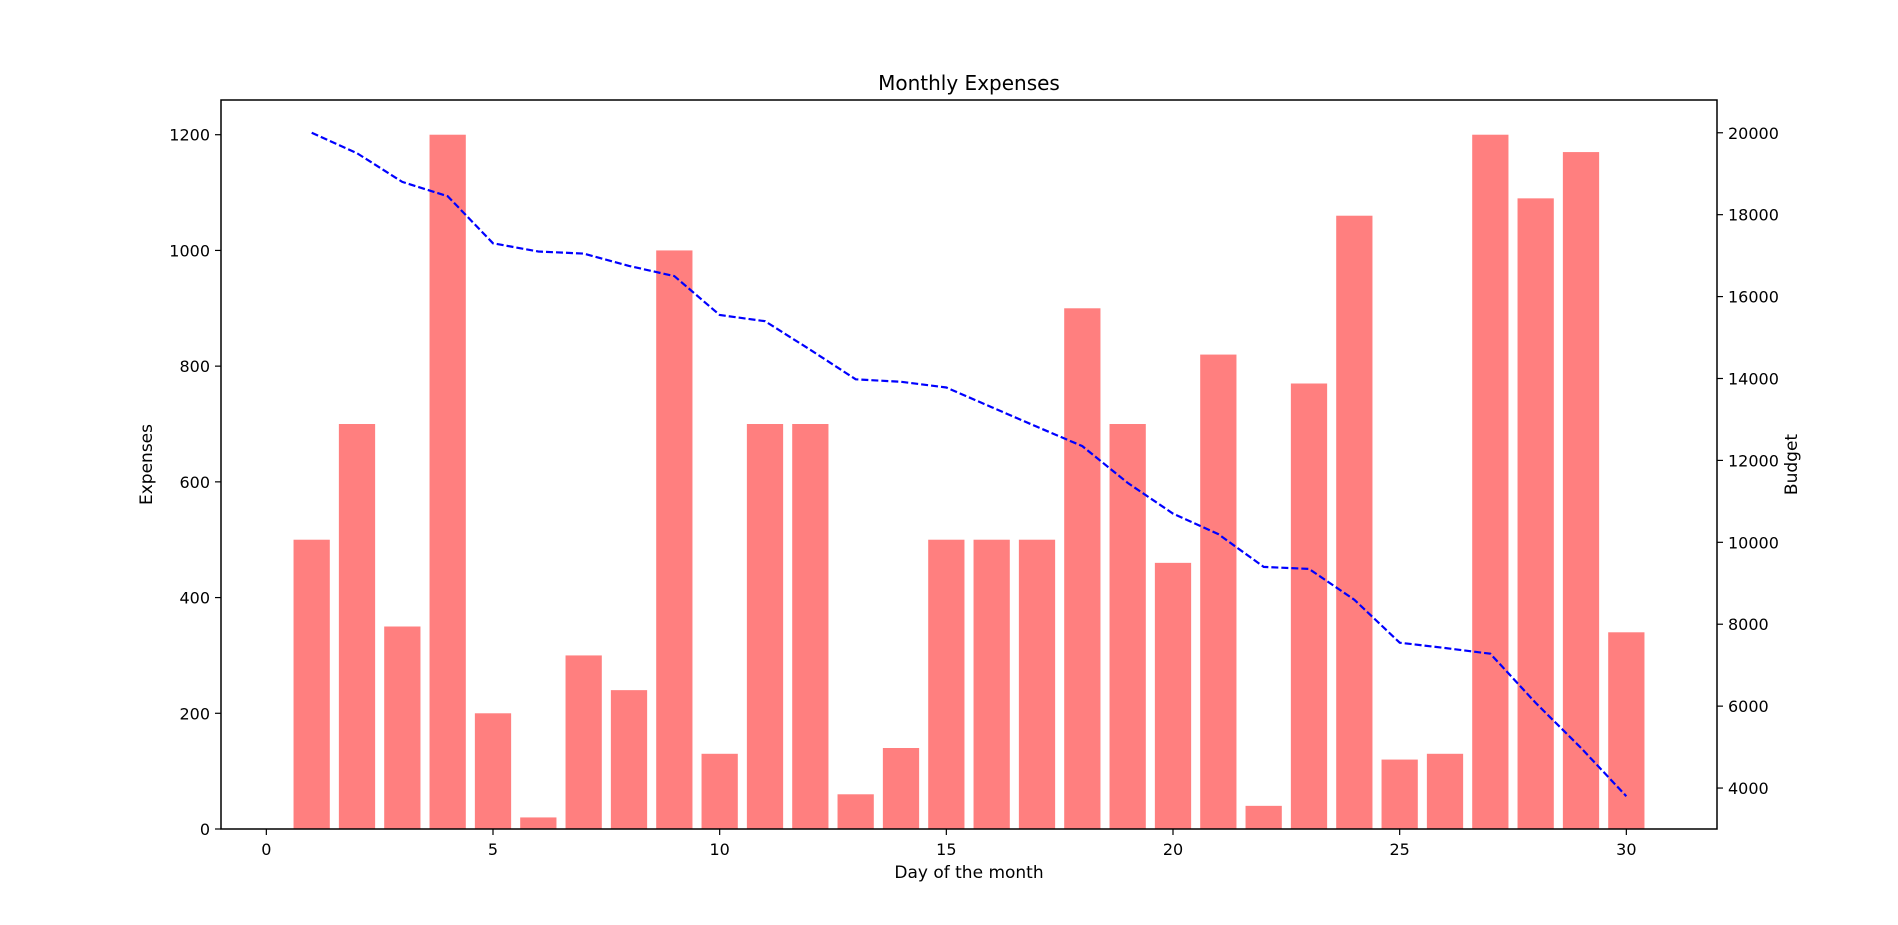 The width and height of the screenshot is (1898, 925). Describe the element at coordinates (719, 849) in the screenshot. I see `x-tick-label: 10` at that location.